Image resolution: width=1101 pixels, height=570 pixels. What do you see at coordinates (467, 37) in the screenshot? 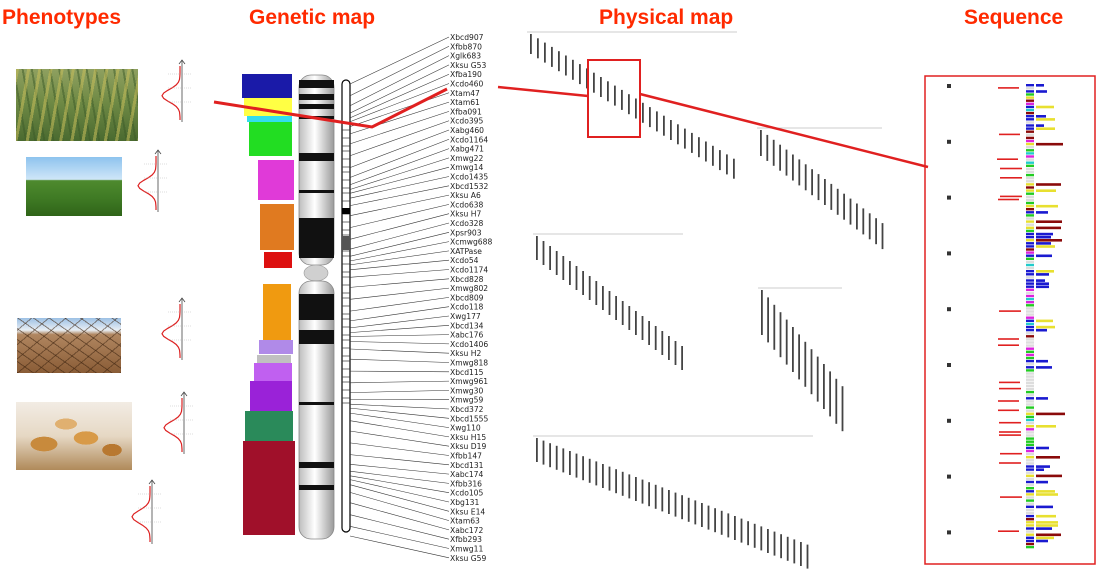
I see `marker-label: Xbcd907` at bounding box center [467, 37].